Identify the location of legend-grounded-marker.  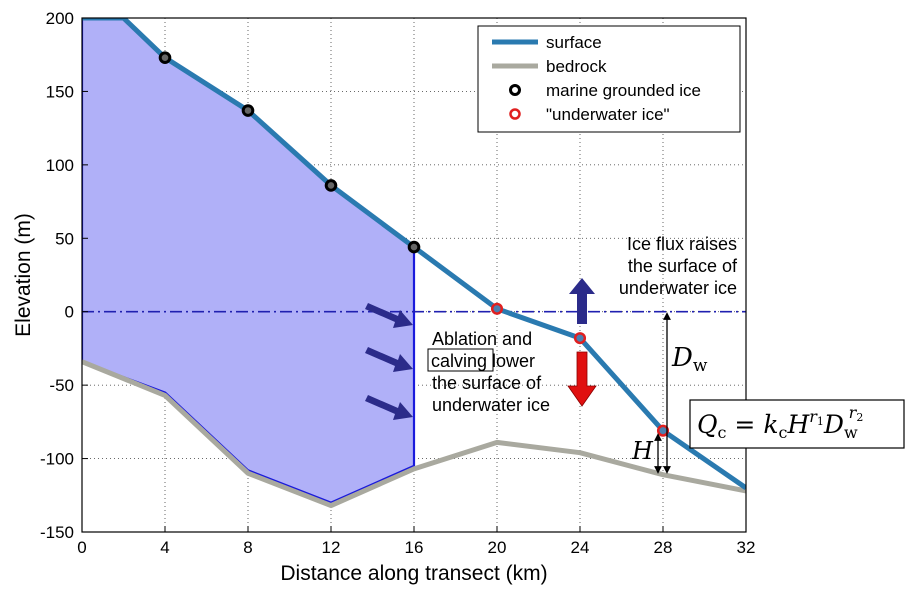
(515, 90).